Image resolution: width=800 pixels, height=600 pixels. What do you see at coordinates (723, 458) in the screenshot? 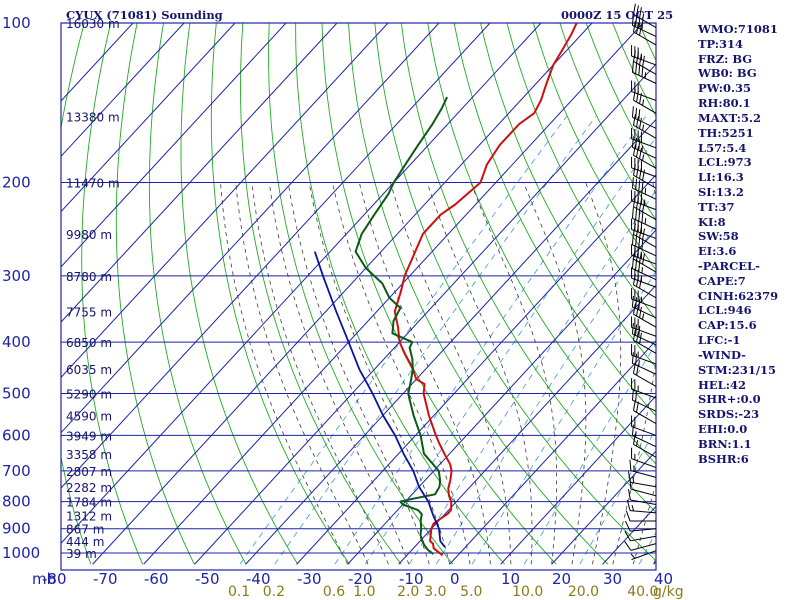
I see `stat-item: BSHR:6` at bounding box center [723, 458].